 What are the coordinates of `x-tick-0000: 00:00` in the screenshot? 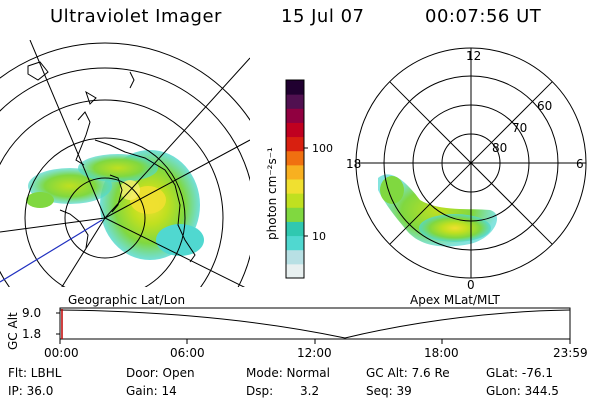 It's located at (61, 353).